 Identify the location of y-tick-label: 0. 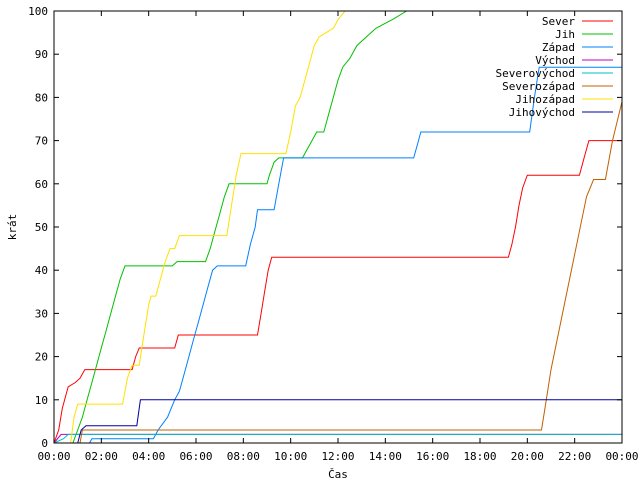
(44, 443).